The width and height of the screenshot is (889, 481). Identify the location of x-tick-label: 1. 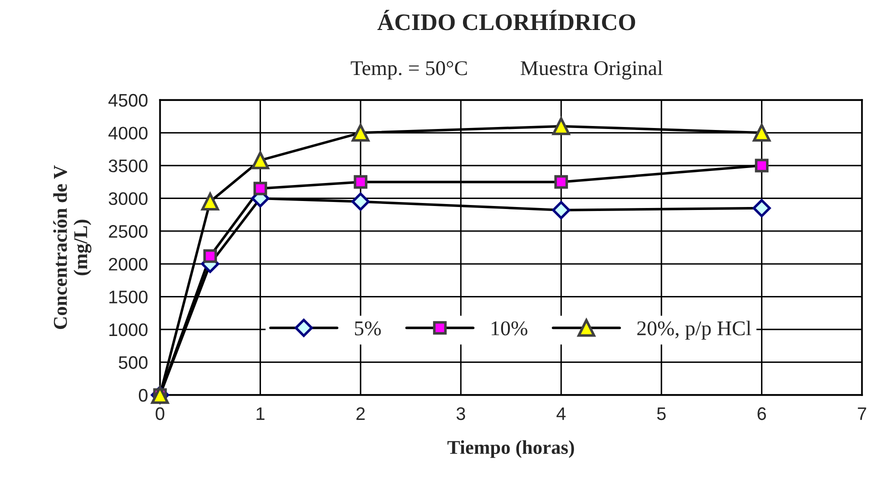
(260, 413).